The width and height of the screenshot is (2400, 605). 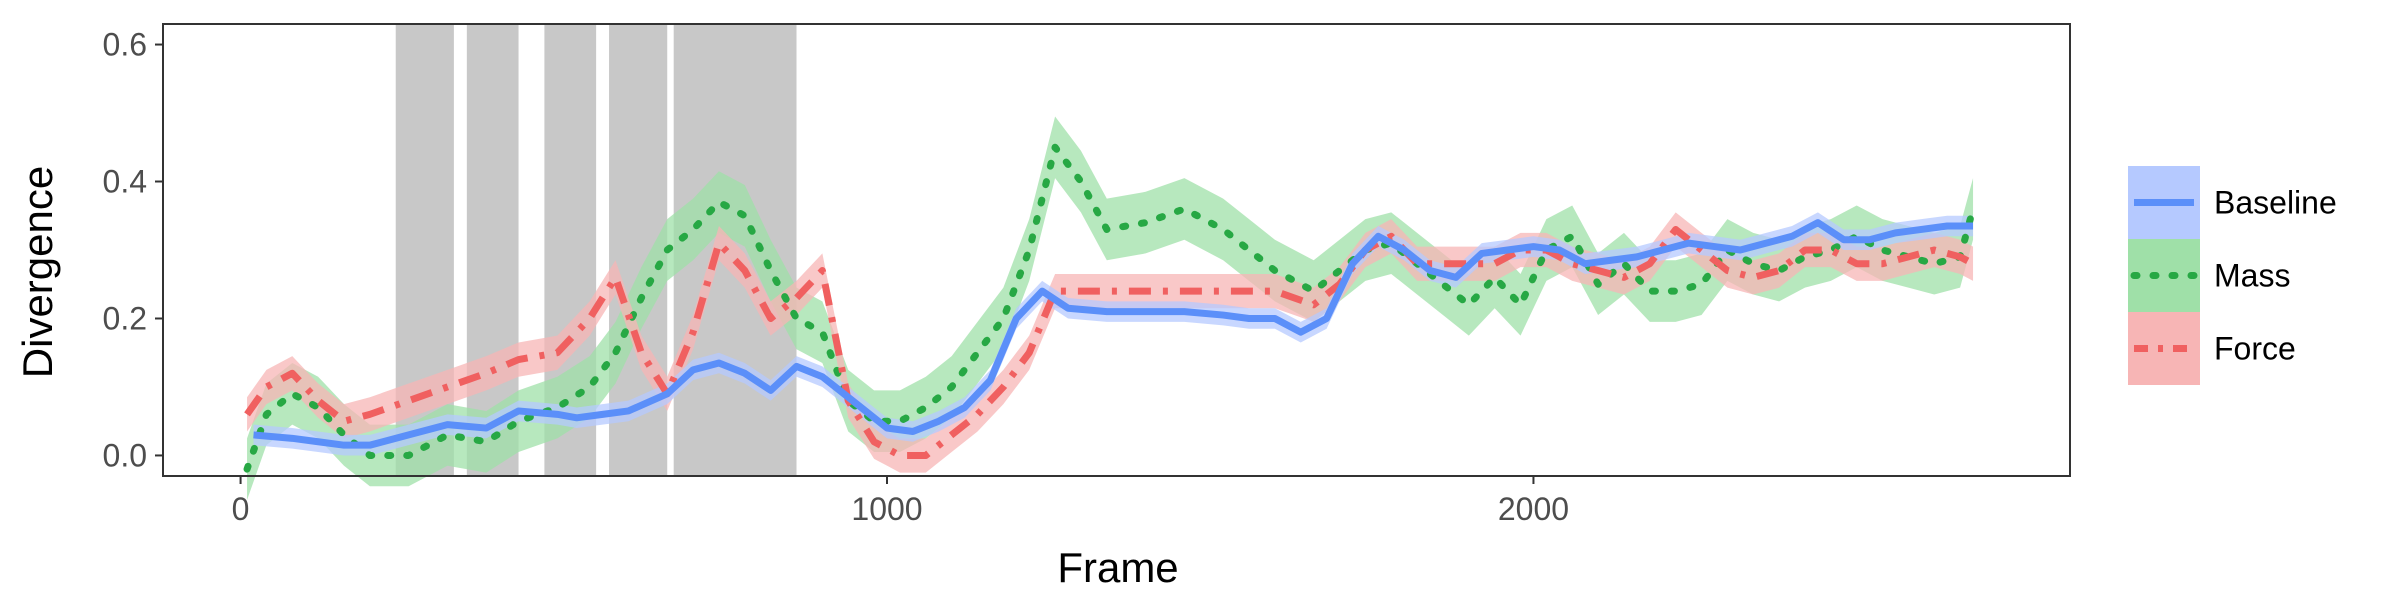 I want to click on x-axis-title: Frame, so click(x=1117, y=567).